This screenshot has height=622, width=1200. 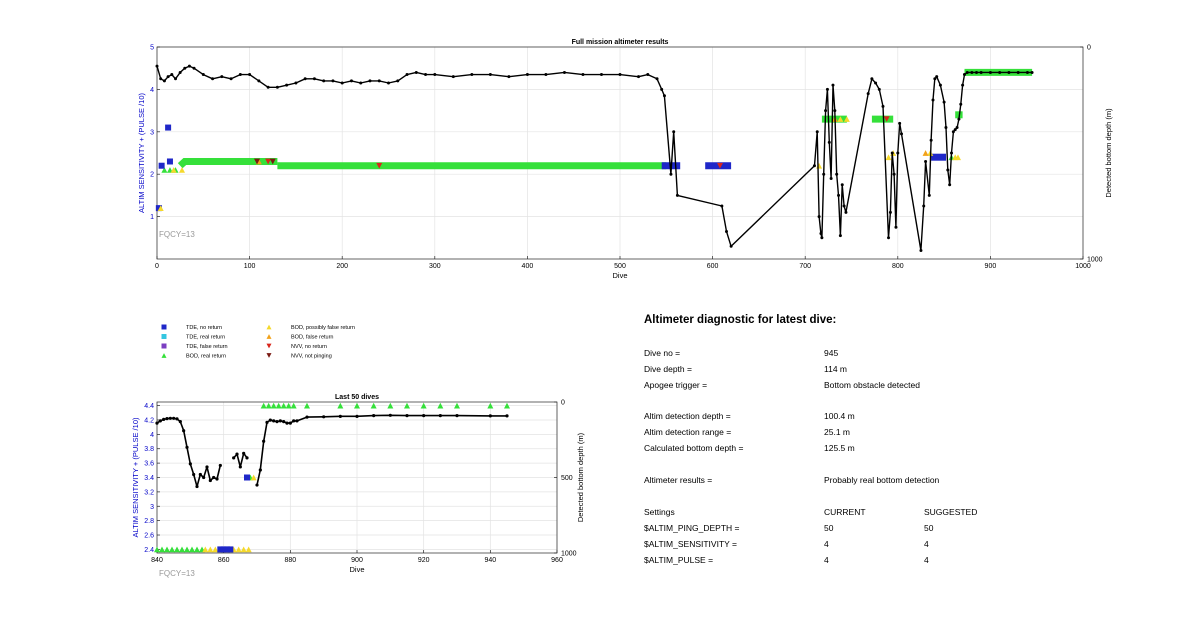 I want to click on altim-detection-depth-label: Altim detection depth =, so click(x=687, y=416).